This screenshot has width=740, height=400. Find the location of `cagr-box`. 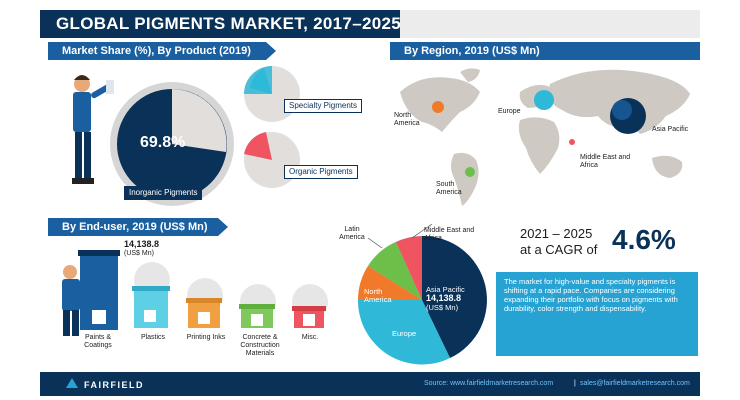

cagr-box is located at coordinates (597, 314).